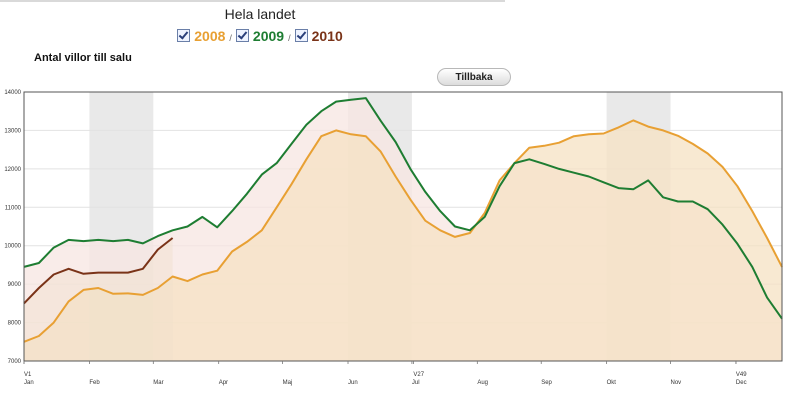  What do you see at coordinates (184, 35) in the screenshot?
I see `checkbox-2008` at bounding box center [184, 35].